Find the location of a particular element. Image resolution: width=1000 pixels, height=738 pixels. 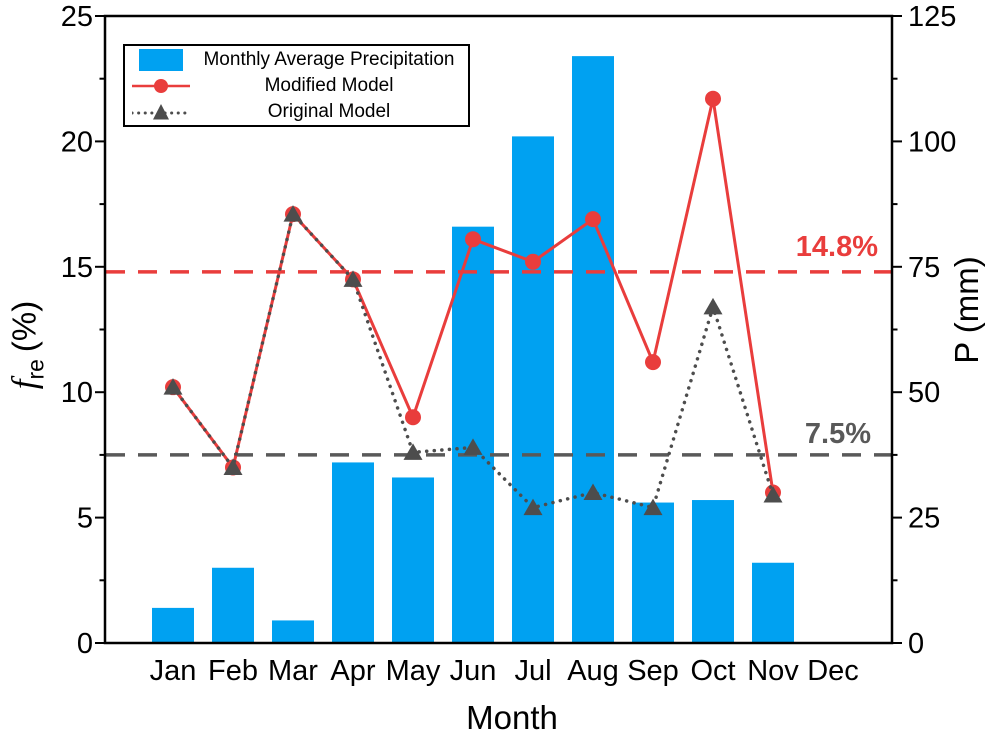

upper-threshold-label: 14.8% is located at coordinates (836, 247).